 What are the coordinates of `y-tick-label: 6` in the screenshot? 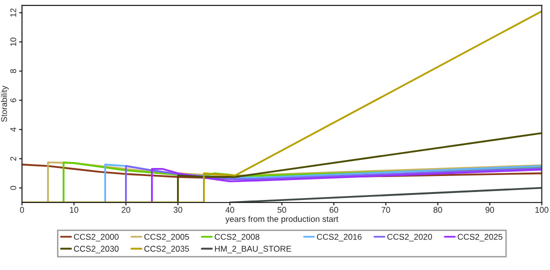 It's located at (13, 100).